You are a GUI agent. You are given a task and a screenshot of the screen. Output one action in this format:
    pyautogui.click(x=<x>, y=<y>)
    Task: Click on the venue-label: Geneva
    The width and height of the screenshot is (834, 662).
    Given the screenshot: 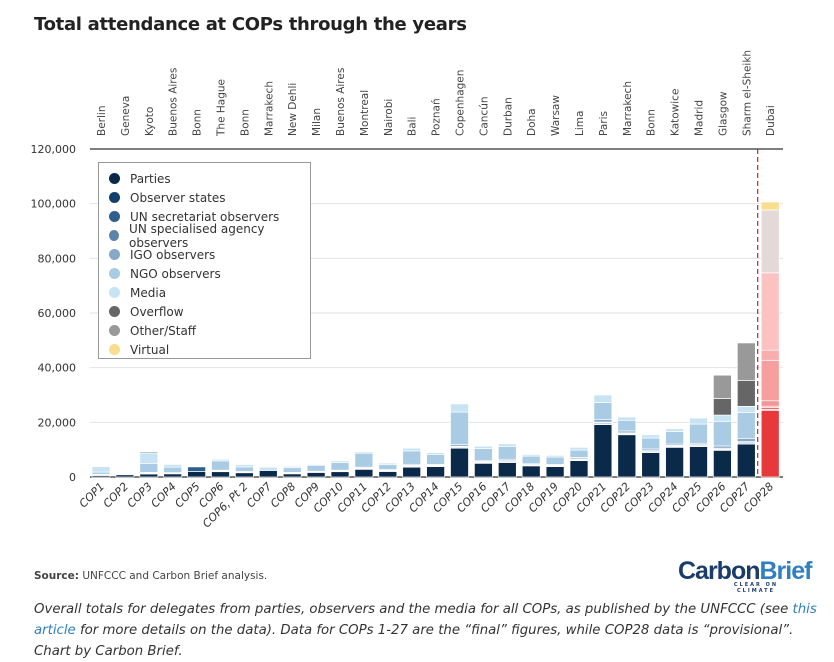 What is the action you would take?
    pyautogui.click(x=126, y=116)
    